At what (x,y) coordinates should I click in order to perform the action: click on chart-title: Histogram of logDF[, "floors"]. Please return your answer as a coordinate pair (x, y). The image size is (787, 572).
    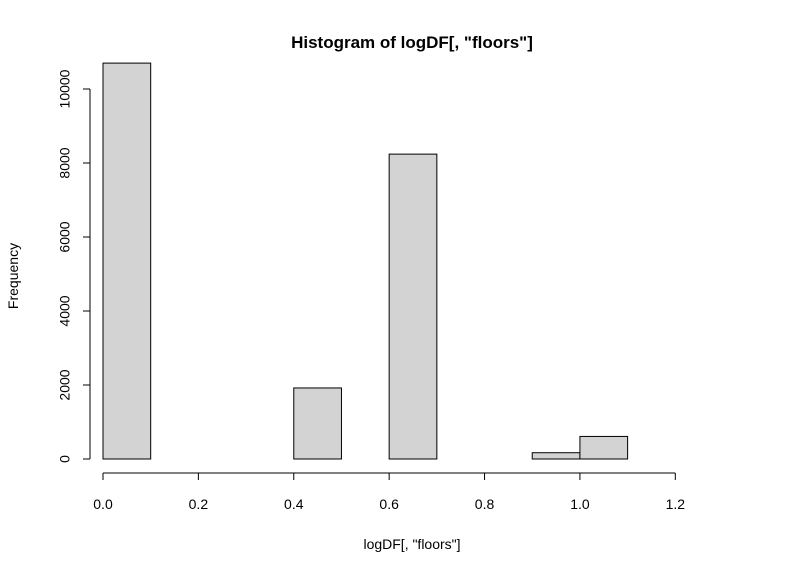
    Looking at the image, I should click on (412, 42).